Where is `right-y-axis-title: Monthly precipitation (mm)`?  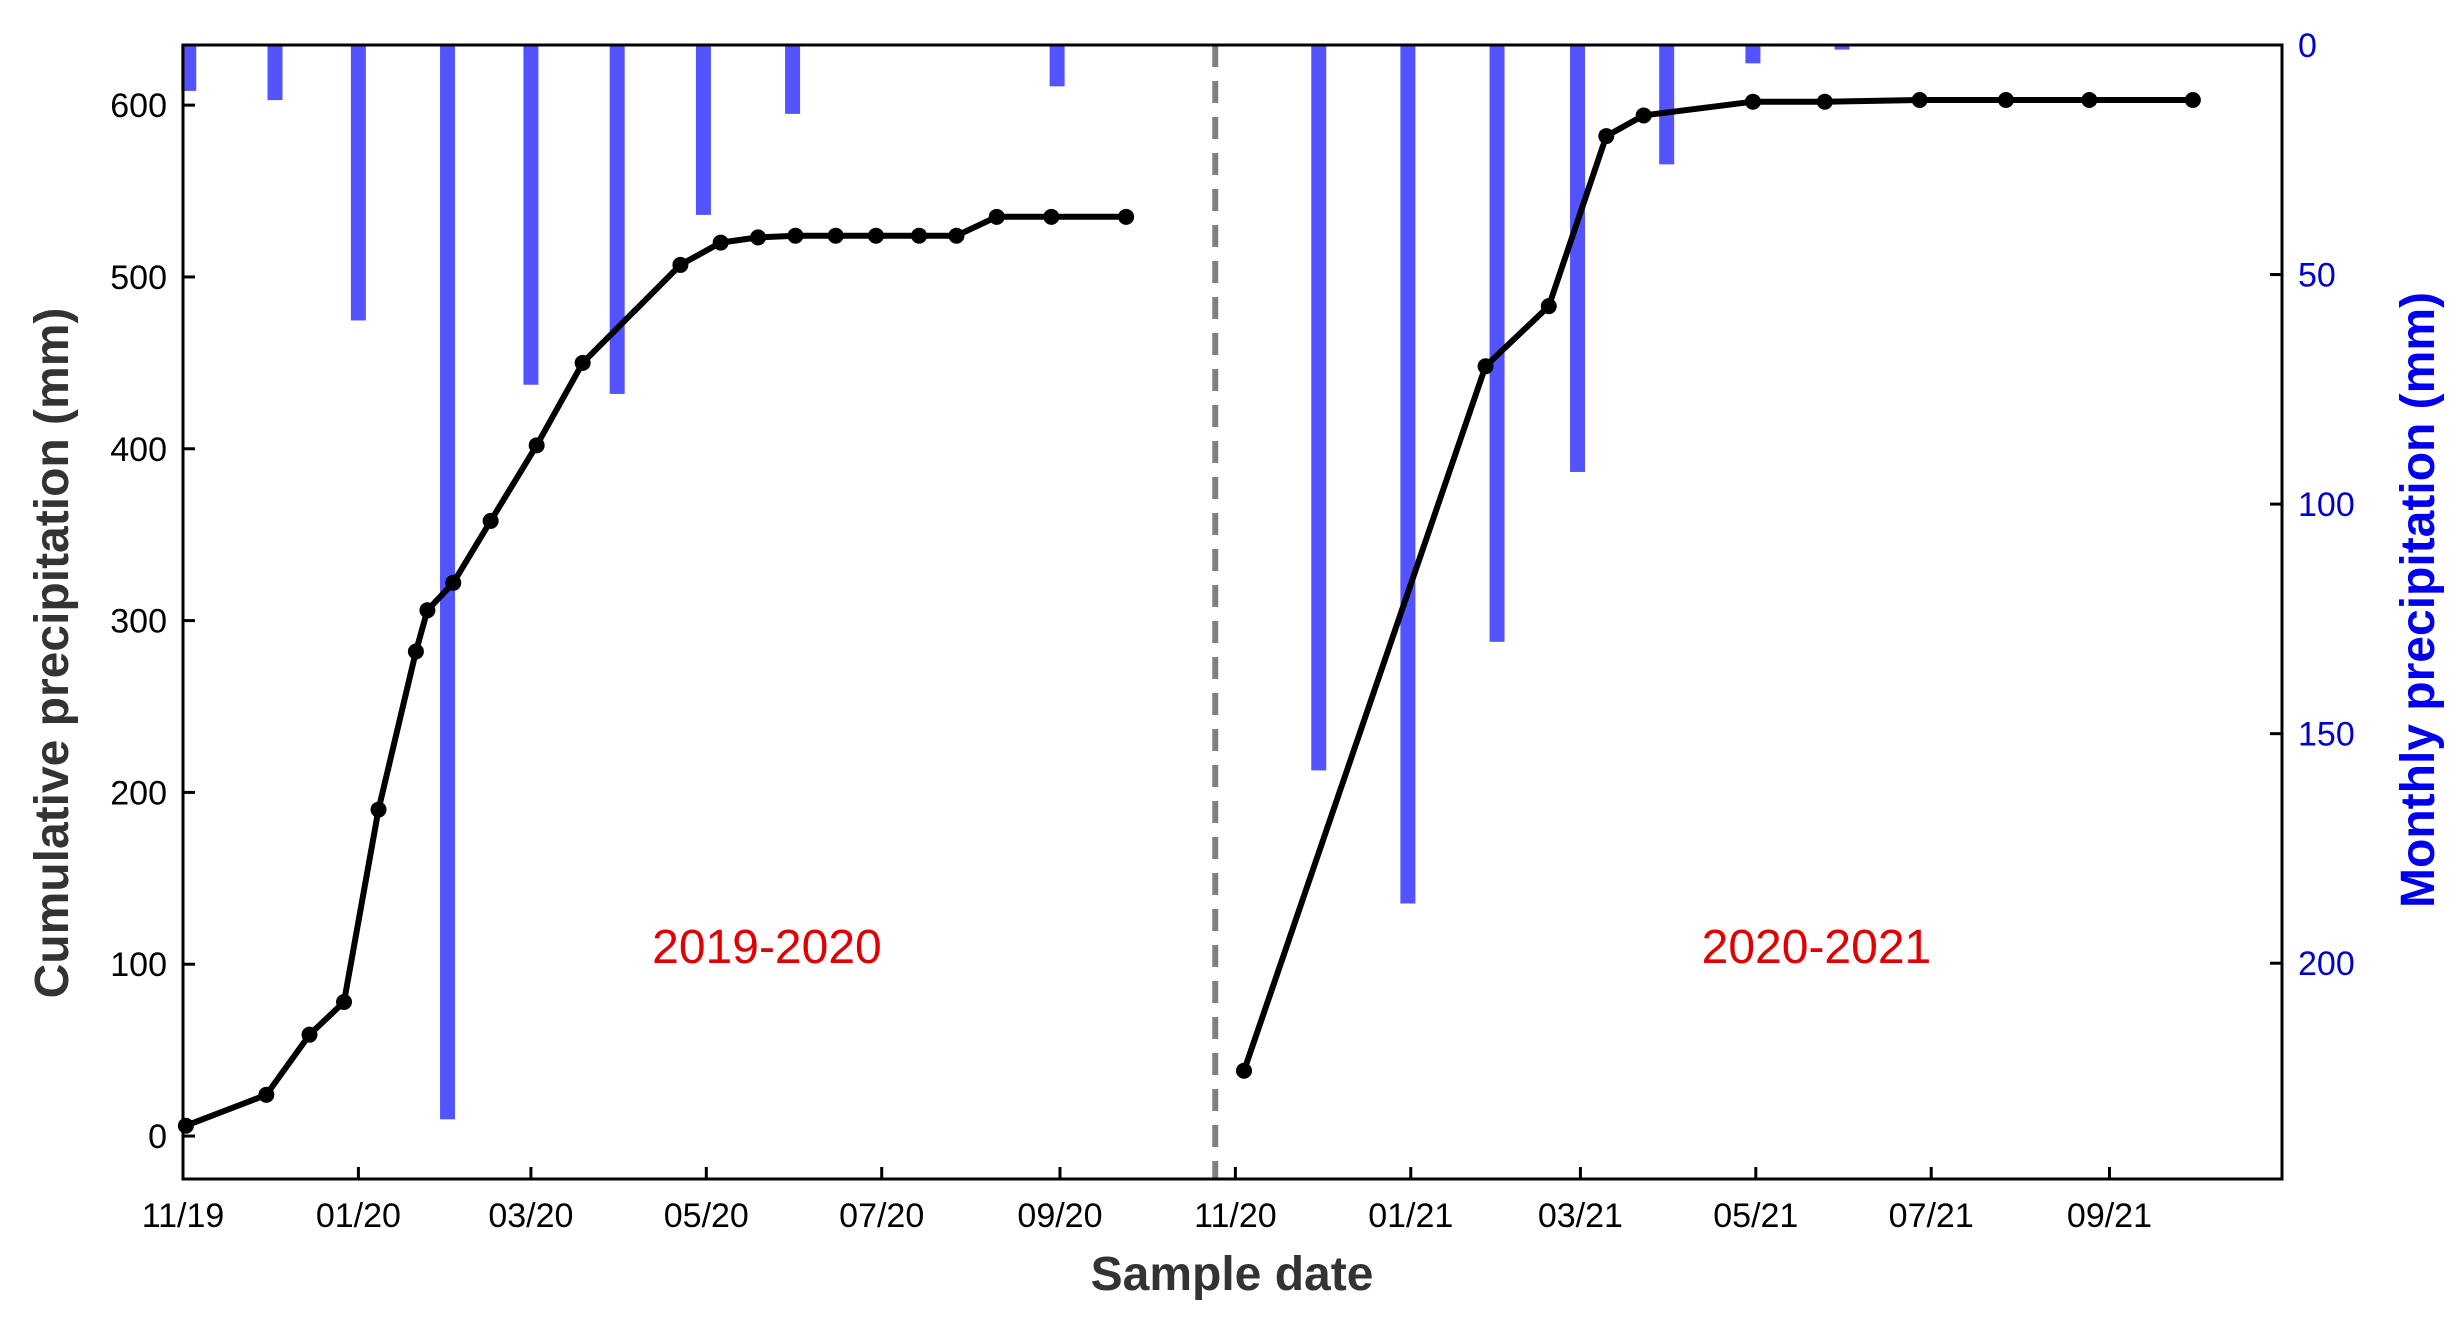 right-y-axis-title: Monthly precipitation (mm) is located at coordinates (2418, 600).